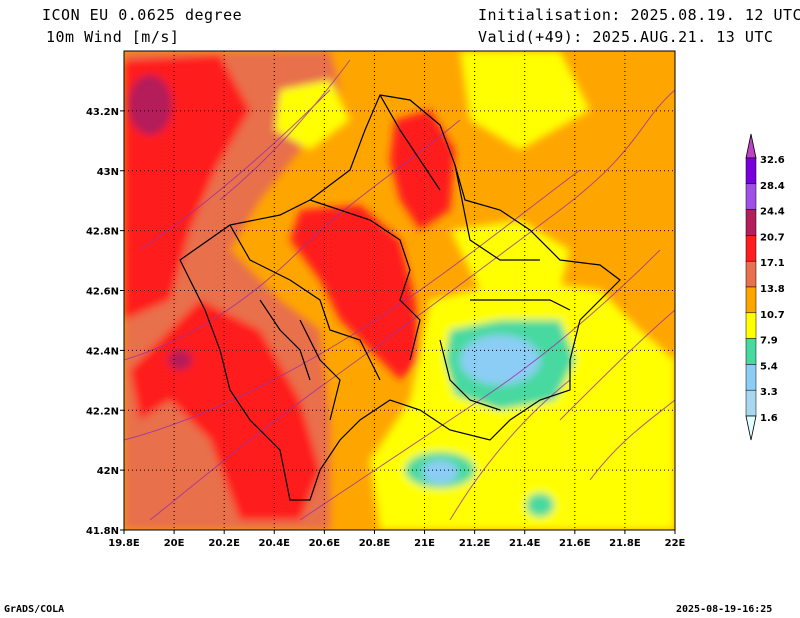 This screenshot has height=618, width=800. I want to click on colorbar-max-arrow, so click(751, 146).